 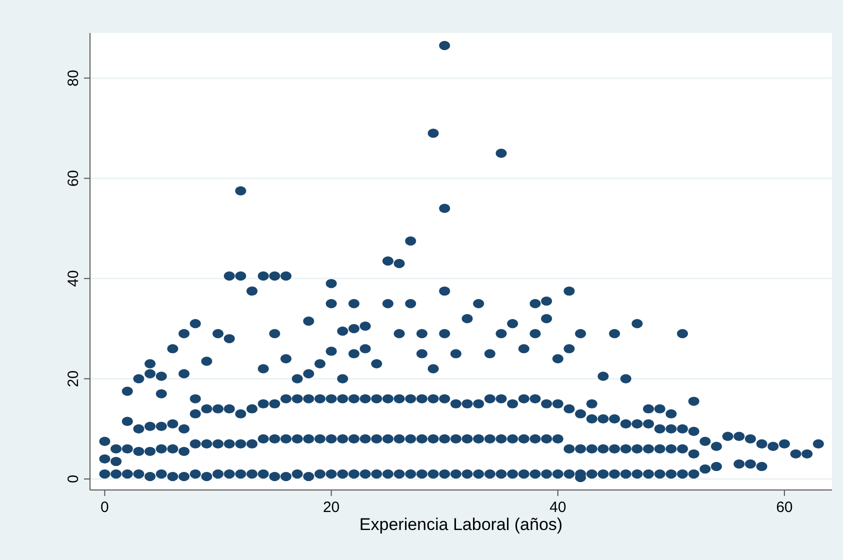 What do you see at coordinates (461, 524) in the screenshot?
I see `x-axis-title: Experiencia Laboral (años)` at bounding box center [461, 524].